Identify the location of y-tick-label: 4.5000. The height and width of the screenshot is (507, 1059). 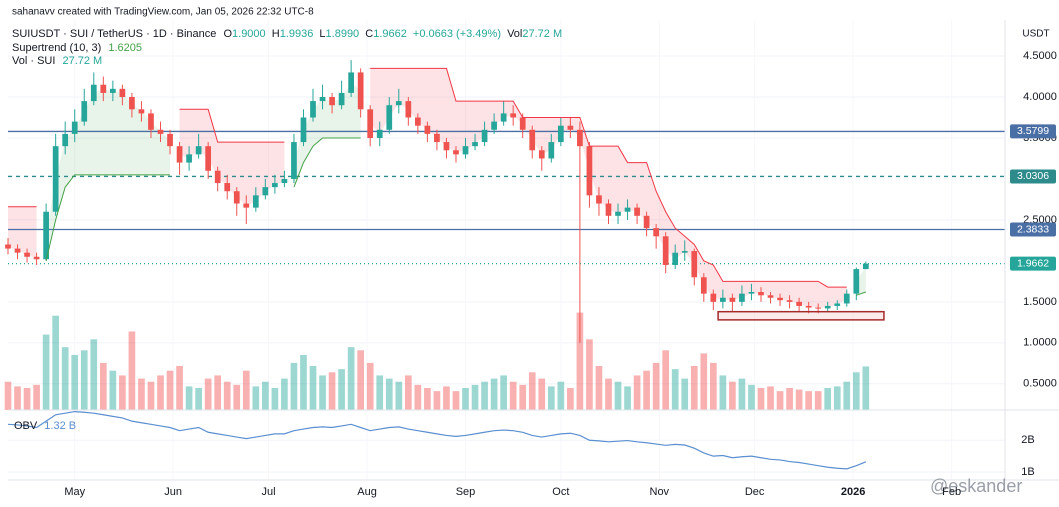
(1040, 56).